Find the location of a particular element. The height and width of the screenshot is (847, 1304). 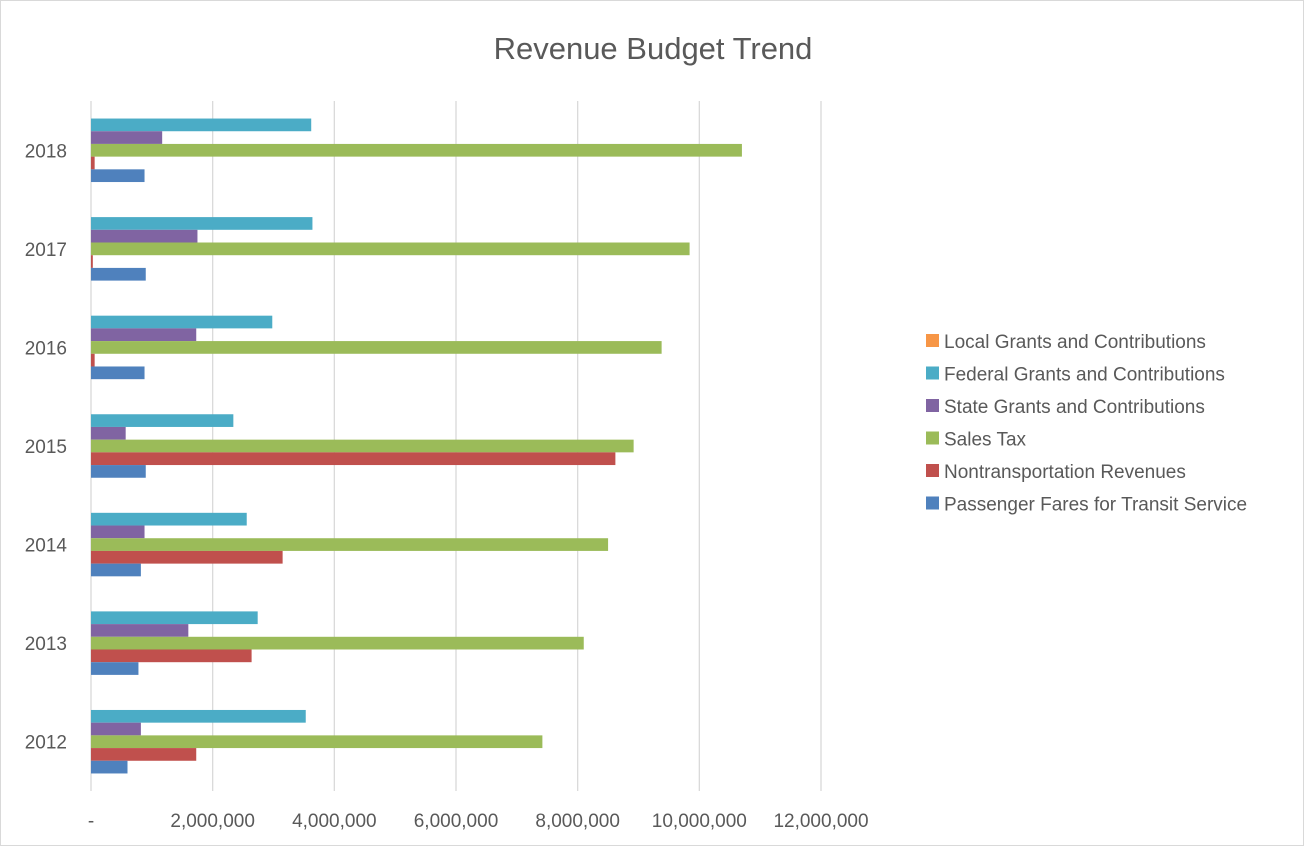

legend-label: Passenger Fares for Transit Service is located at coordinates (1095, 505).